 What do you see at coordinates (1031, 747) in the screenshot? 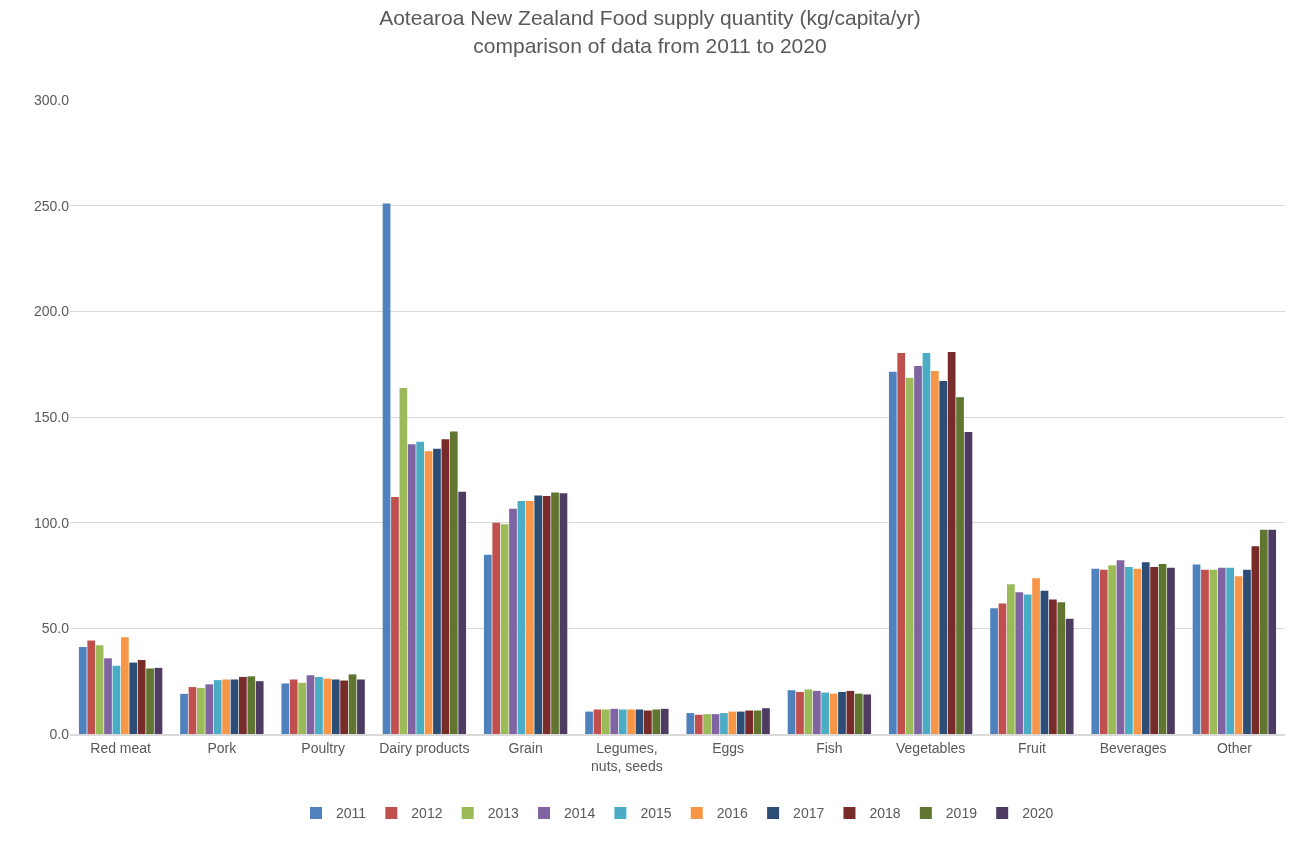
I see `x-tick-label: Fruit` at bounding box center [1031, 747].